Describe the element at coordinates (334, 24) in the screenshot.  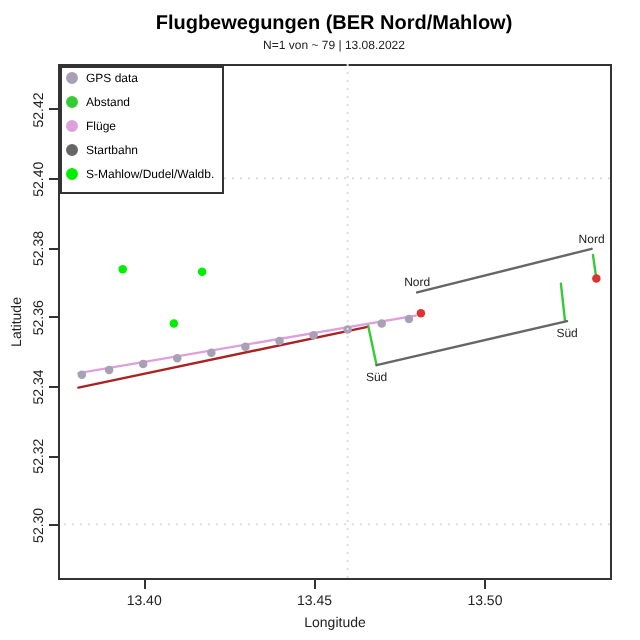
I see `chart-title: Flugbewegungen (BER Nord/Mahlow)` at that location.